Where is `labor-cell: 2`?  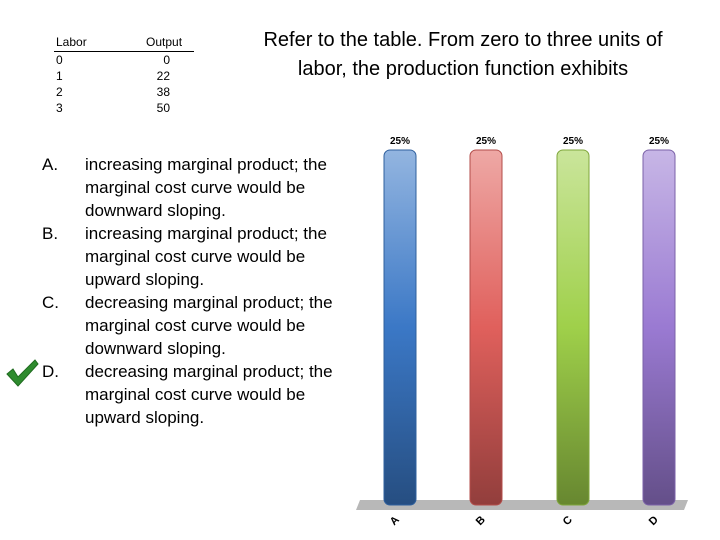
labor-cell: 2 is located at coordinates (59, 92).